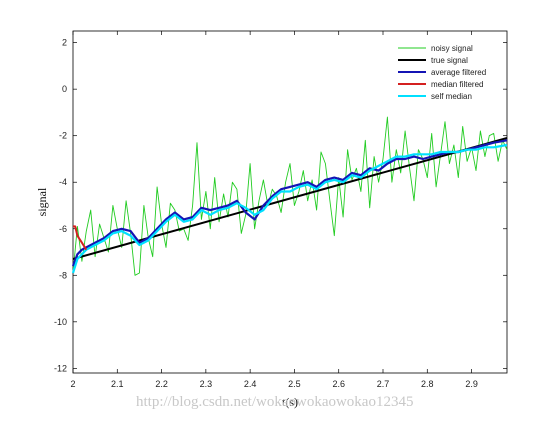 This screenshot has width=560, height=425. Describe the element at coordinates (161, 384) in the screenshot. I see `x-tick-label: 2.2` at that location.